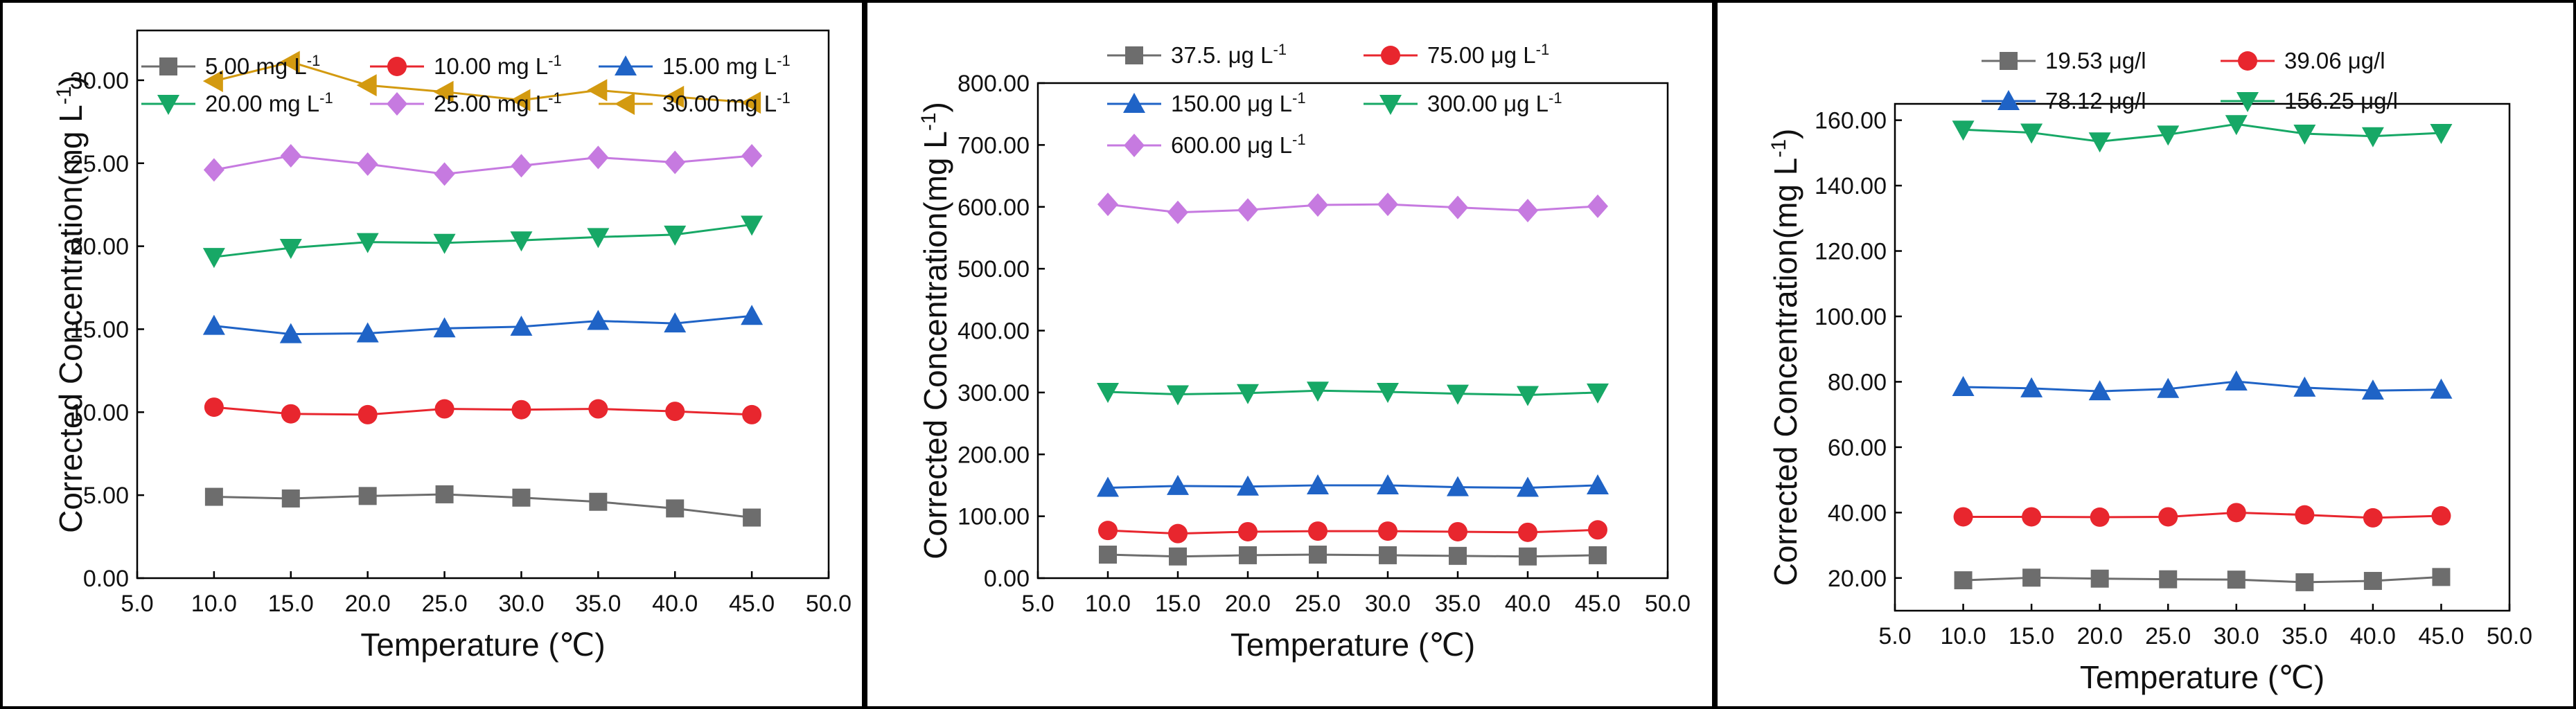  Describe the element at coordinates (994, 331) in the screenshot. I see `y-tick-label: 400.00` at that location.